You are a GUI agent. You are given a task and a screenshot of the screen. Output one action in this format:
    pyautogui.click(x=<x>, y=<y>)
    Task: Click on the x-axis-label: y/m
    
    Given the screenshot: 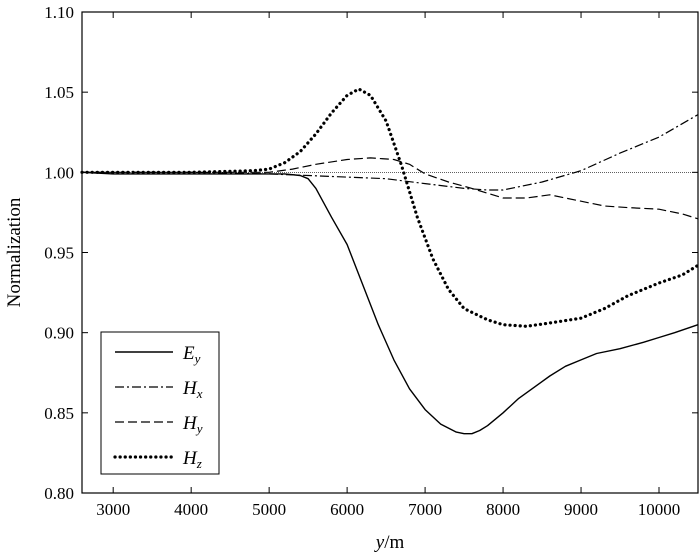 What is the action you would take?
    pyautogui.click(x=389, y=542)
    